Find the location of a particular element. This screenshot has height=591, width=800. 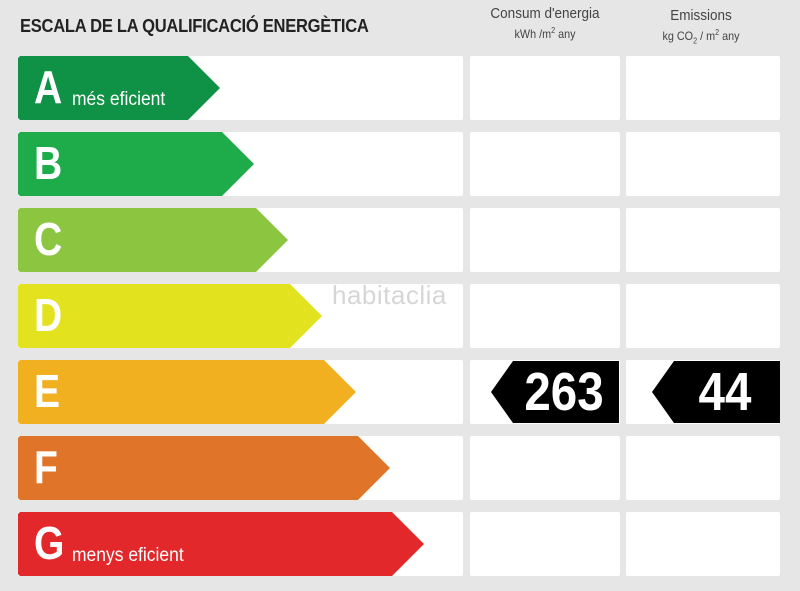

emissions-title: Emissions is located at coordinates (701, 15).